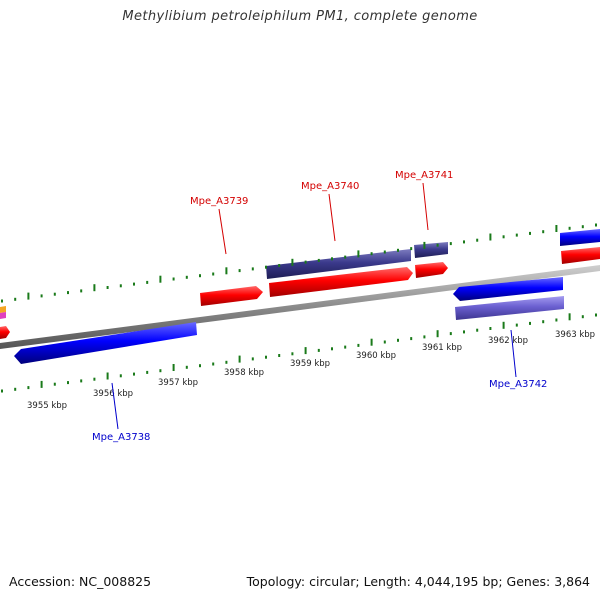 This screenshot has width=600, height=600. I want to click on gene-label-mpe-a3742: Mpe_A3742, so click(518, 384).